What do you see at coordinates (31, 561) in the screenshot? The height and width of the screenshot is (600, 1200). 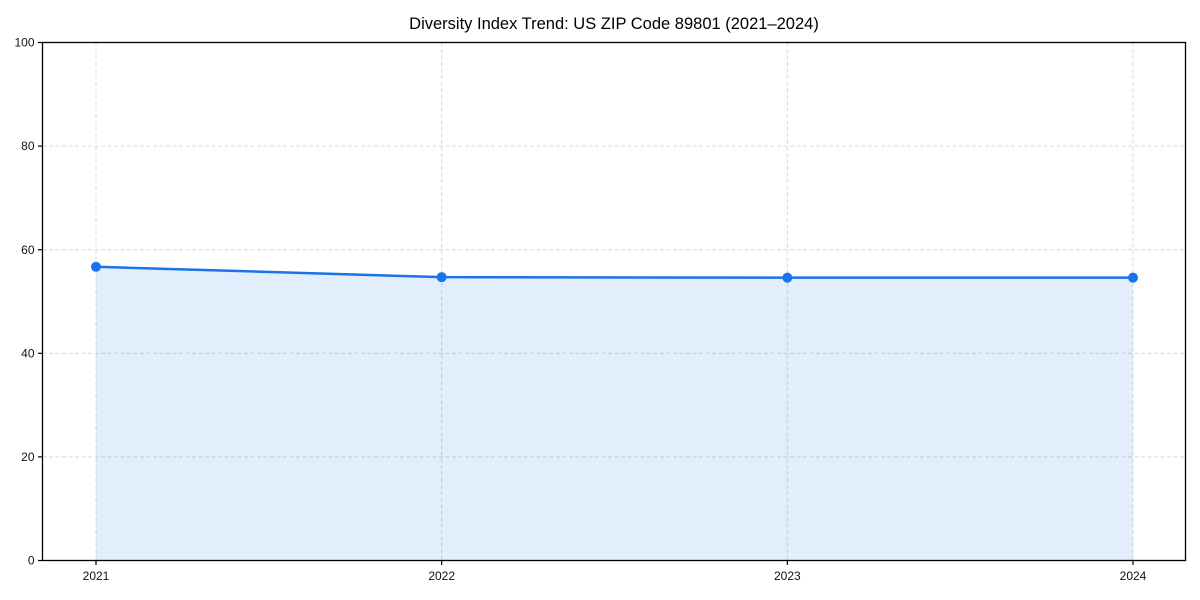 I see `y-tick-label: 0` at bounding box center [31, 561].